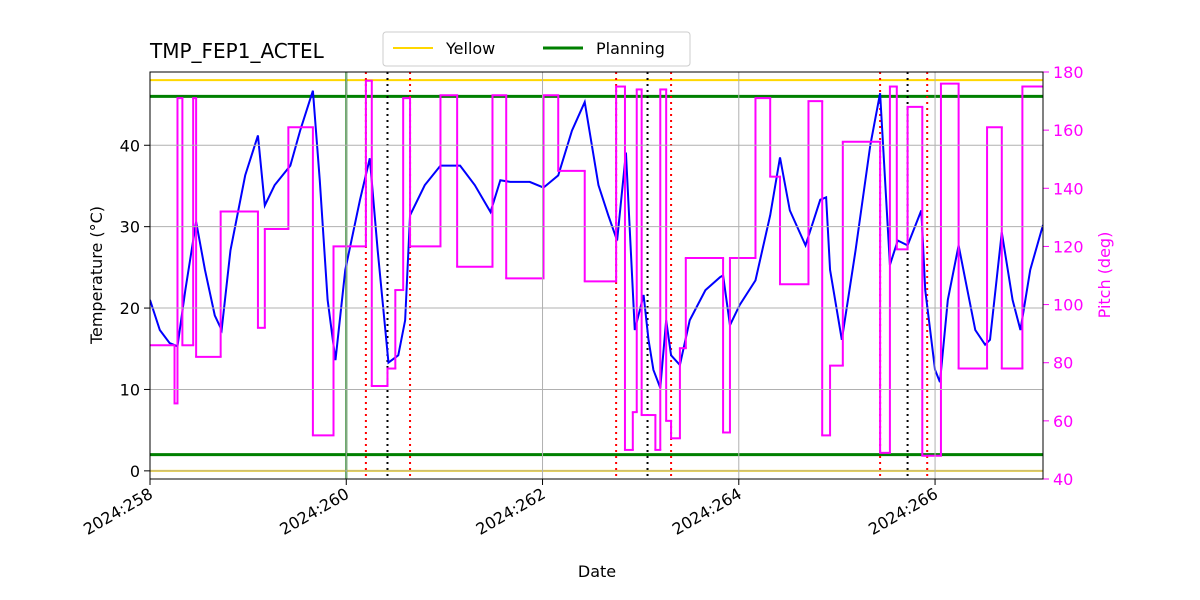  What do you see at coordinates (118, 511) in the screenshot?
I see `x-tick-label: 2024:258` at bounding box center [118, 511].